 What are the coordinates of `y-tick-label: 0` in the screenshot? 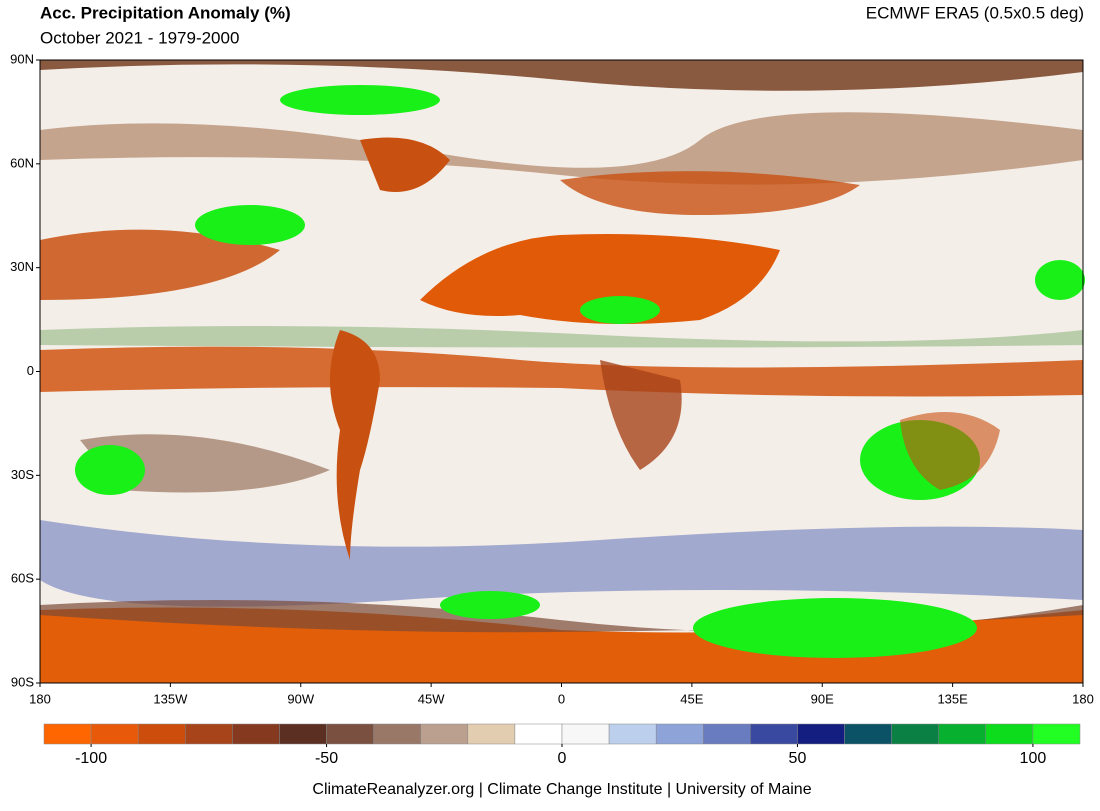 It's located at (30, 370).